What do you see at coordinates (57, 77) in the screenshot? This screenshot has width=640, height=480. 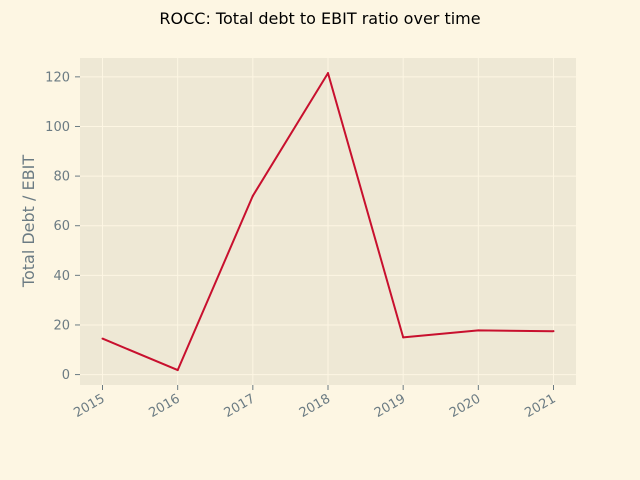 I see `y-tick-label: 120` at bounding box center [57, 77].